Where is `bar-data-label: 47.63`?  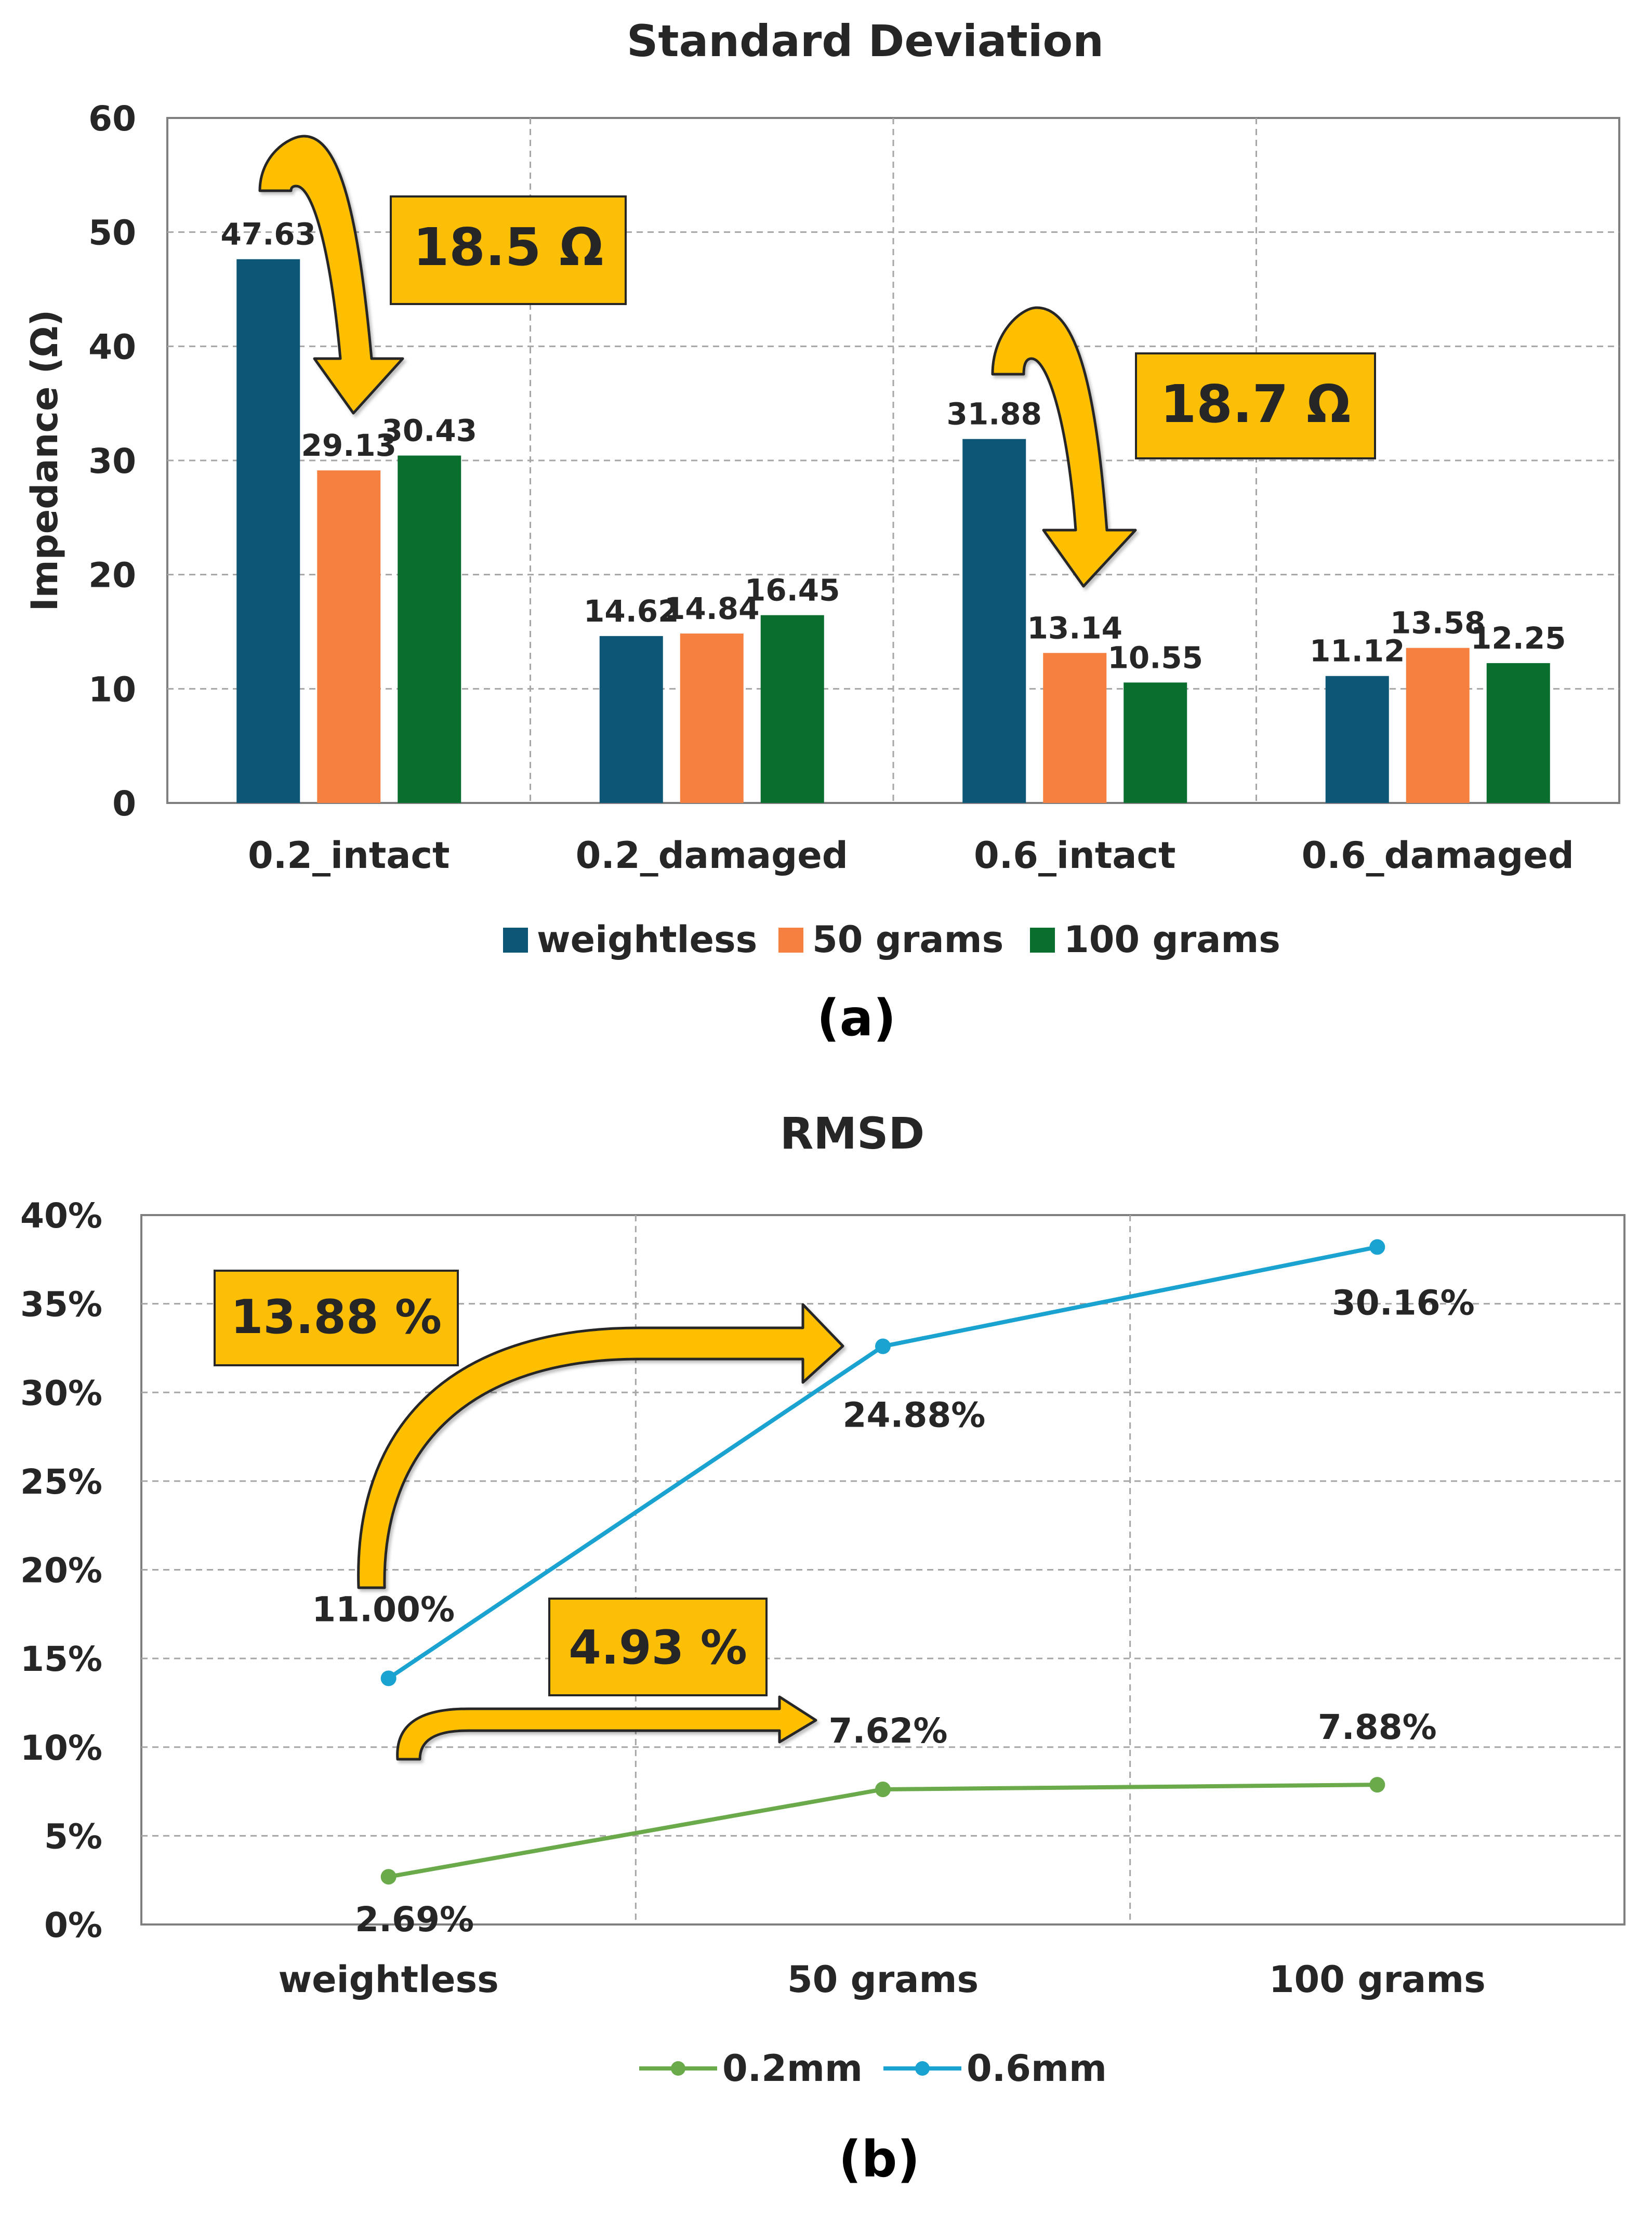
bar-data-label: 47.63 is located at coordinates (268, 235).